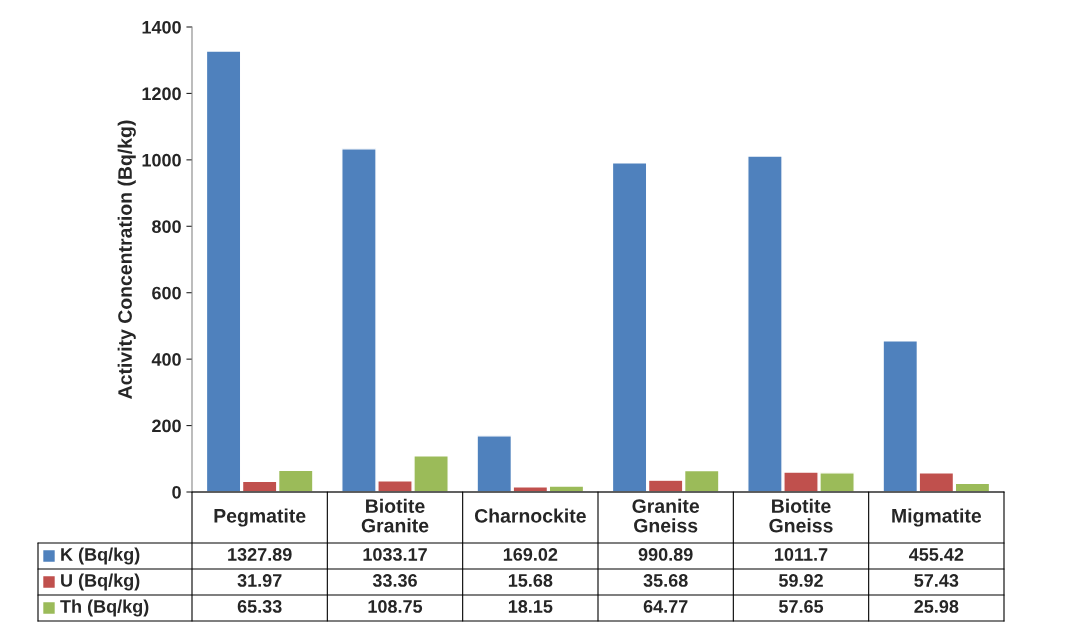  Describe the element at coordinates (530, 554) in the screenshot. I see `data-label: 169.02` at that location.